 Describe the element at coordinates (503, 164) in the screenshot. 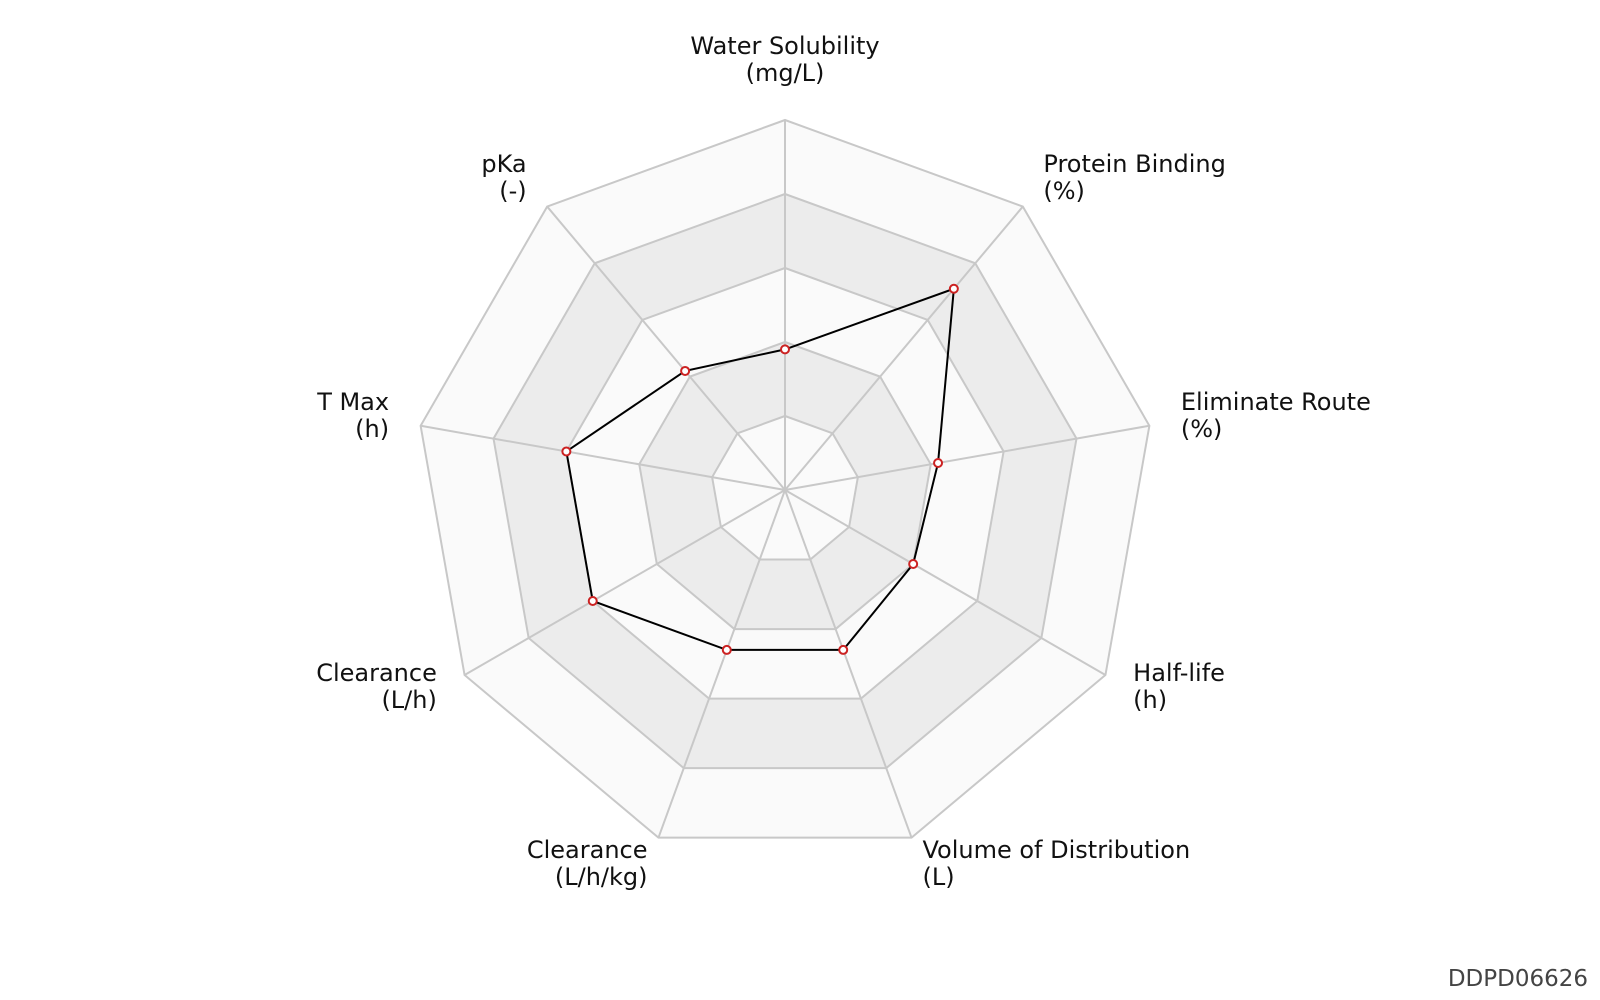

I see `axis-label-name: pKa` at that location.